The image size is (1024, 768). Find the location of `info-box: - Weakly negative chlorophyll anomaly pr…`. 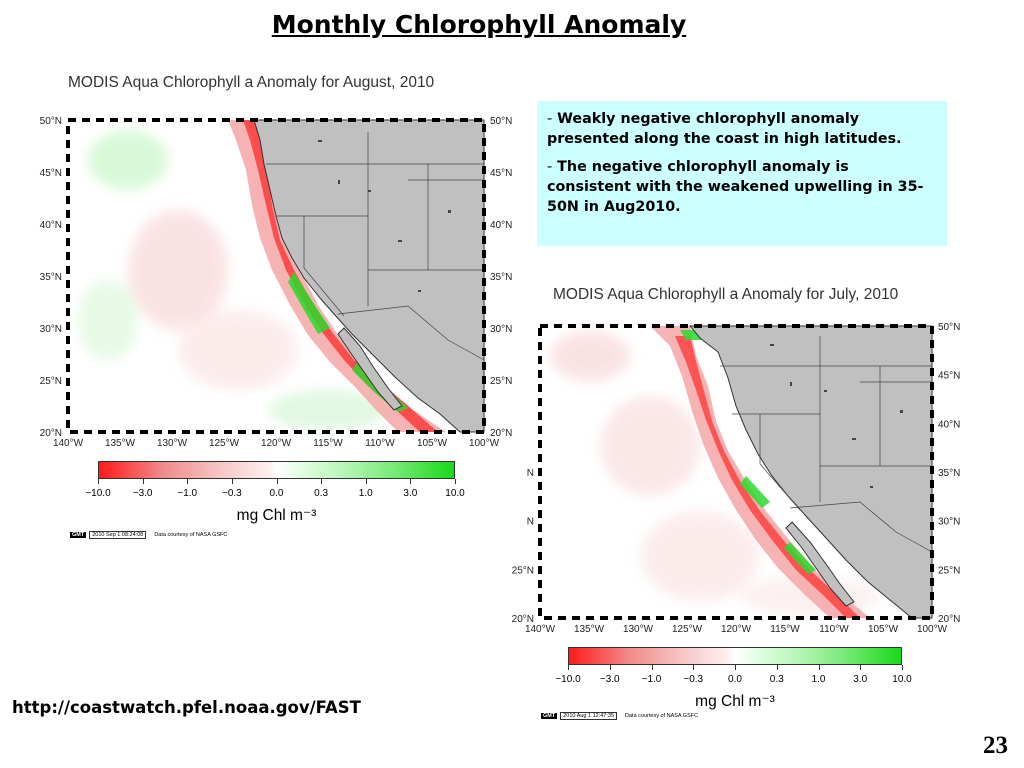

info-box: - Weakly negative chlorophyll anomaly pr… is located at coordinates (742, 173).